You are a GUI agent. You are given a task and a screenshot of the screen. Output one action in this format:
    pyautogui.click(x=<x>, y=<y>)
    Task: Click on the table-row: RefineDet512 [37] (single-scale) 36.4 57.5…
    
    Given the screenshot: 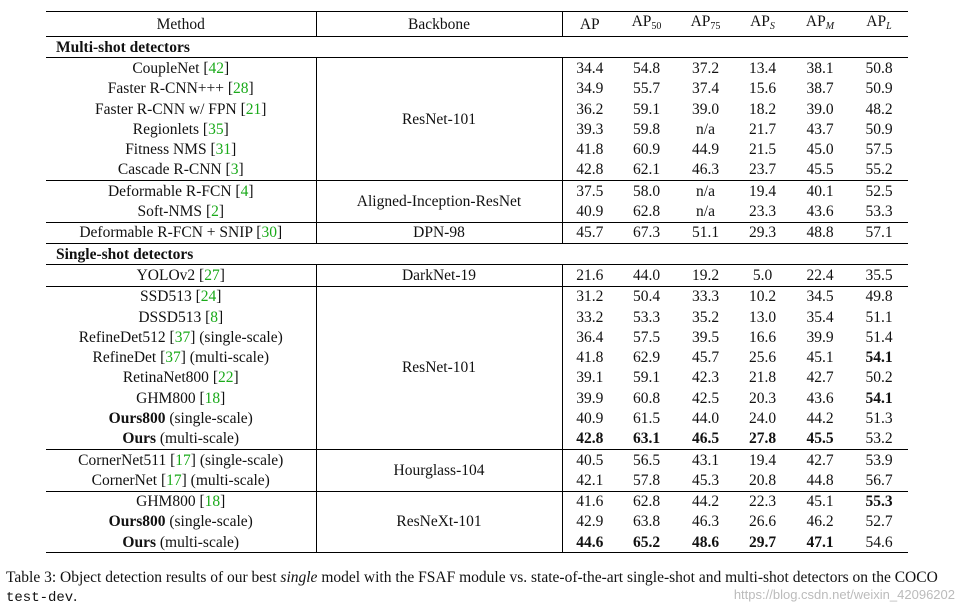 What is the action you would take?
    pyautogui.click(x=477, y=337)
    